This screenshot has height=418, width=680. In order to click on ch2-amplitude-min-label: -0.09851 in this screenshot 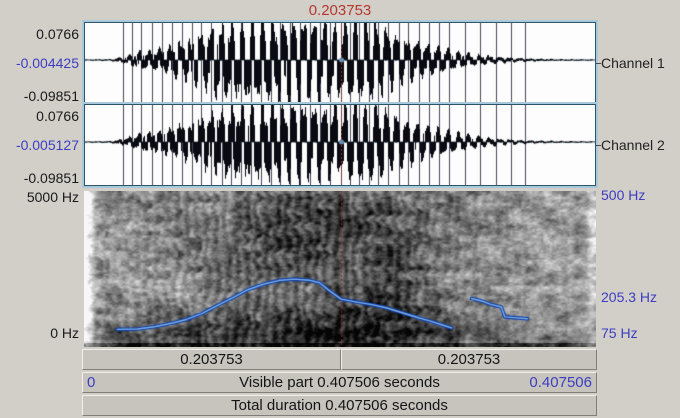, I will do `click(51, 178)`.